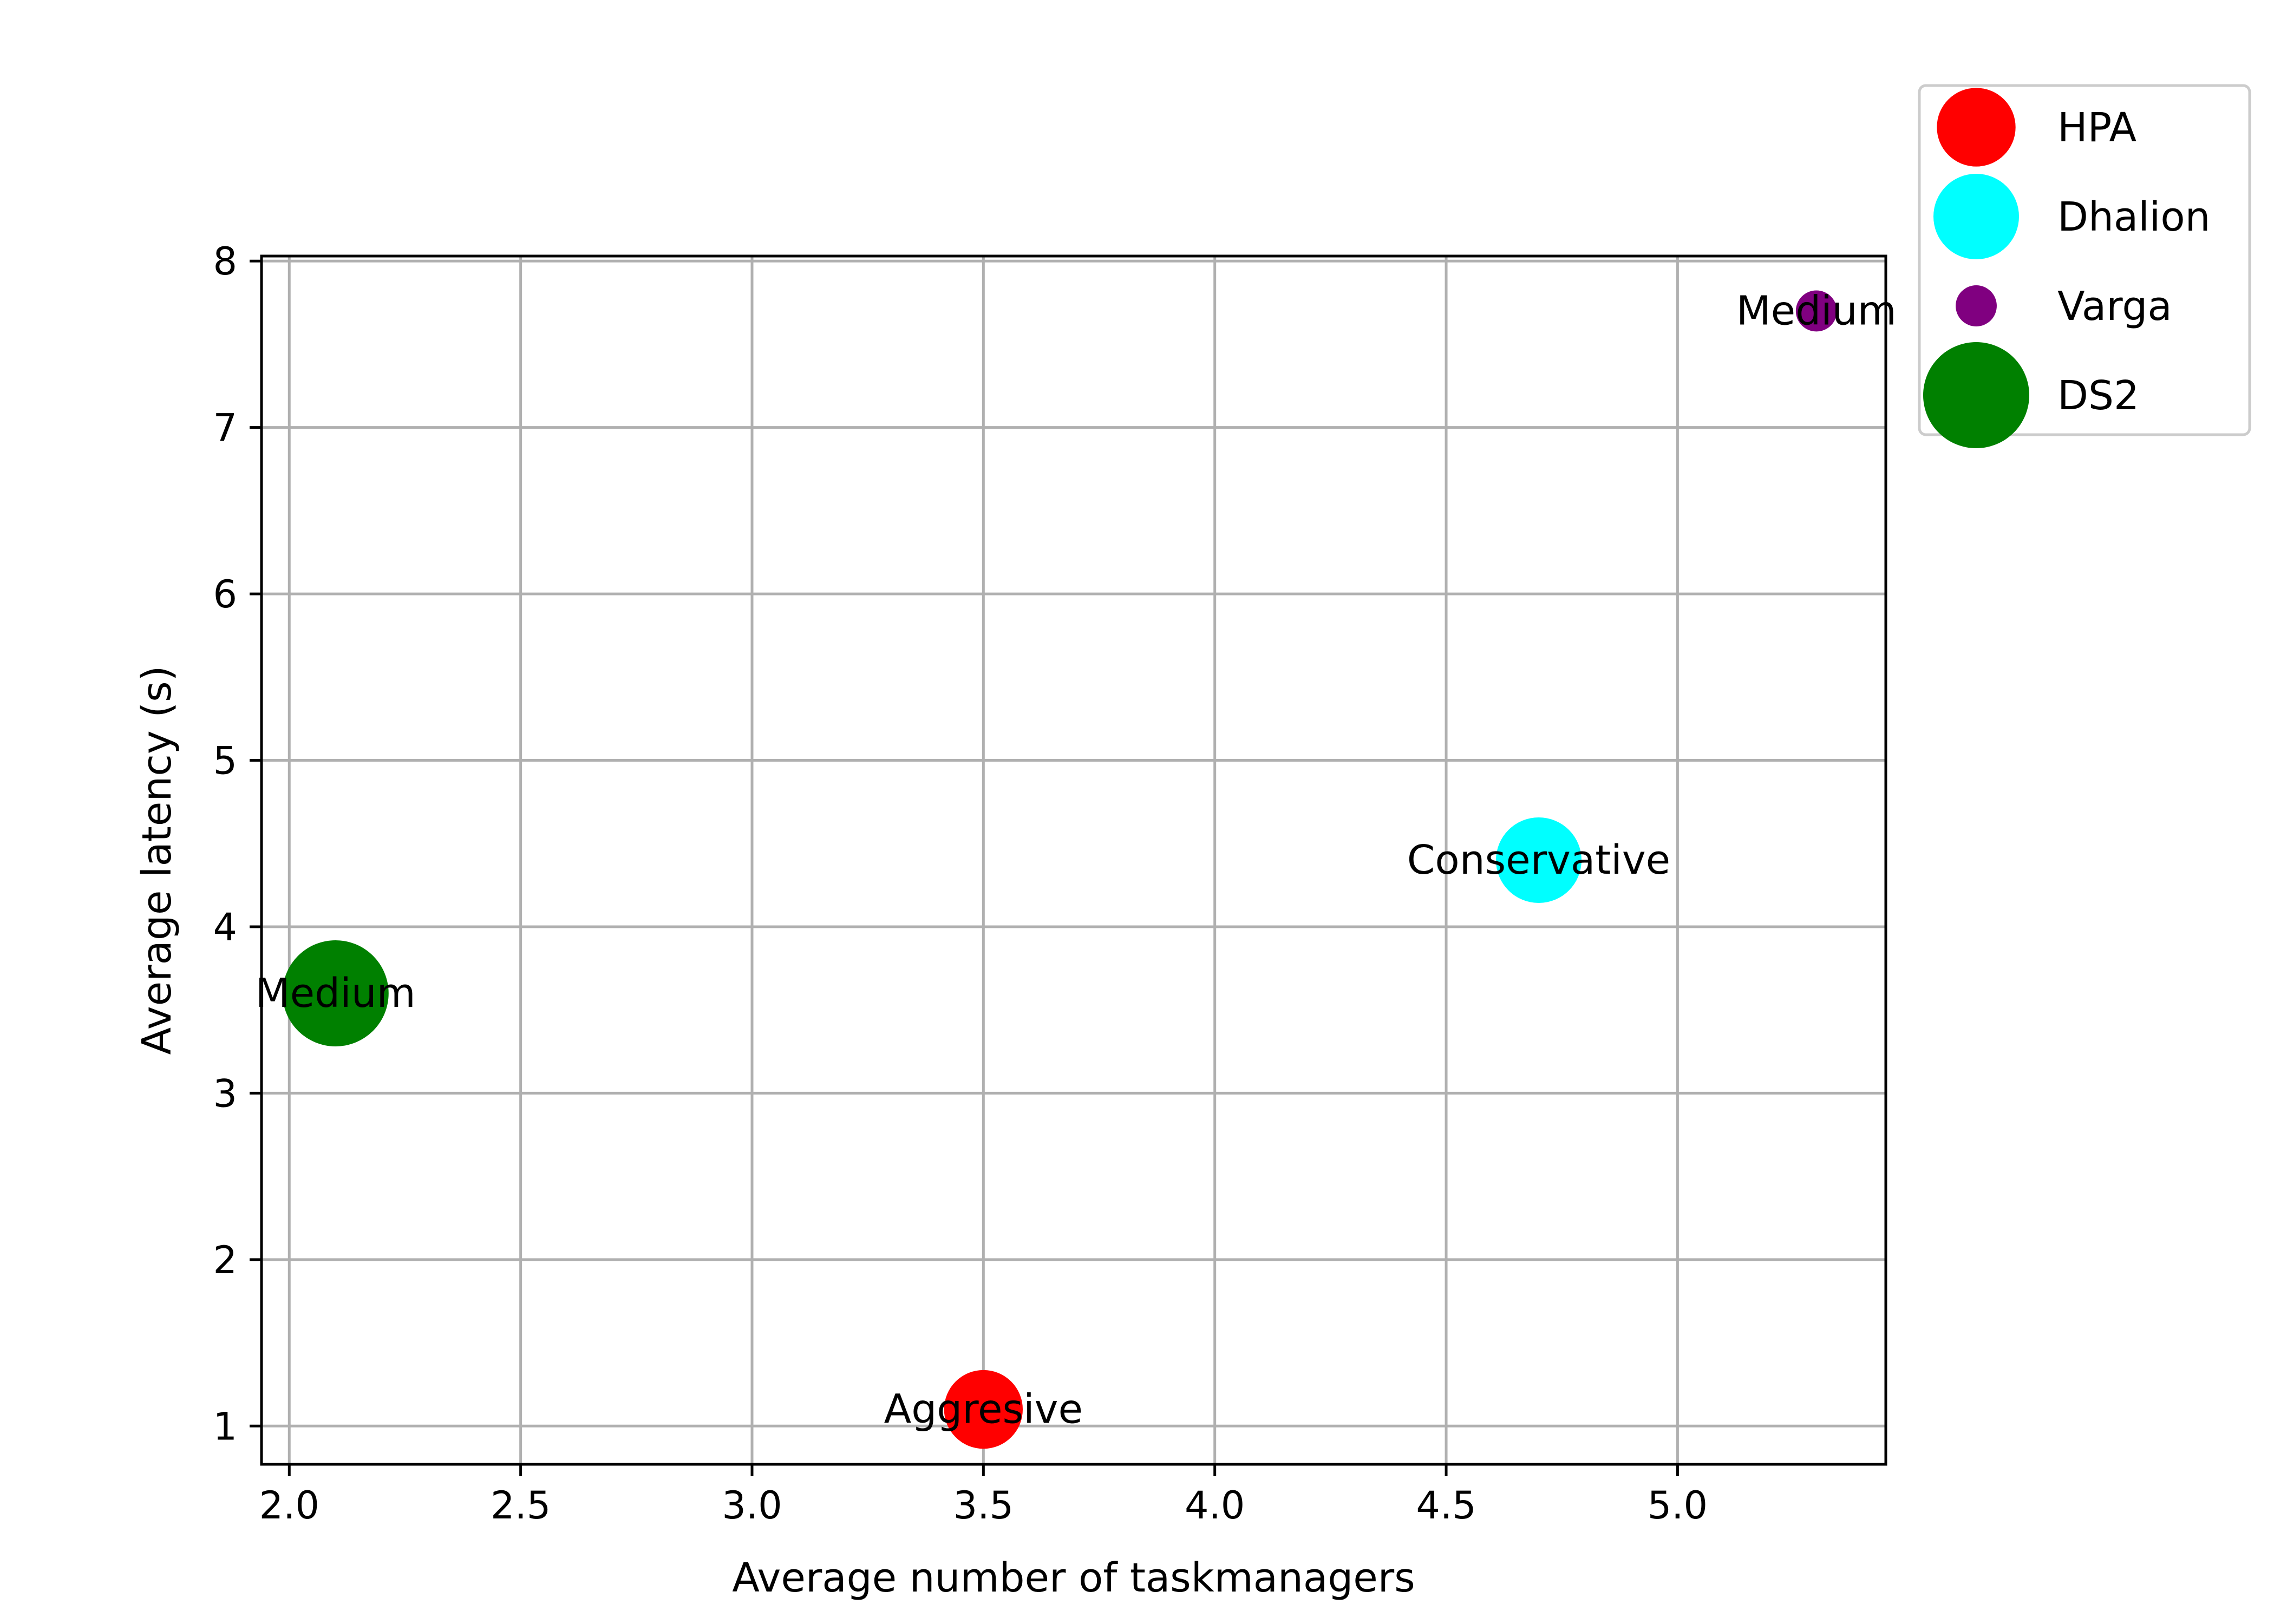 This screenshot has width=2274, height=1624. Describe the element at coordinates (1678, 1506) in the screenshot. I see `x-tick-label: 5.0` at that location.